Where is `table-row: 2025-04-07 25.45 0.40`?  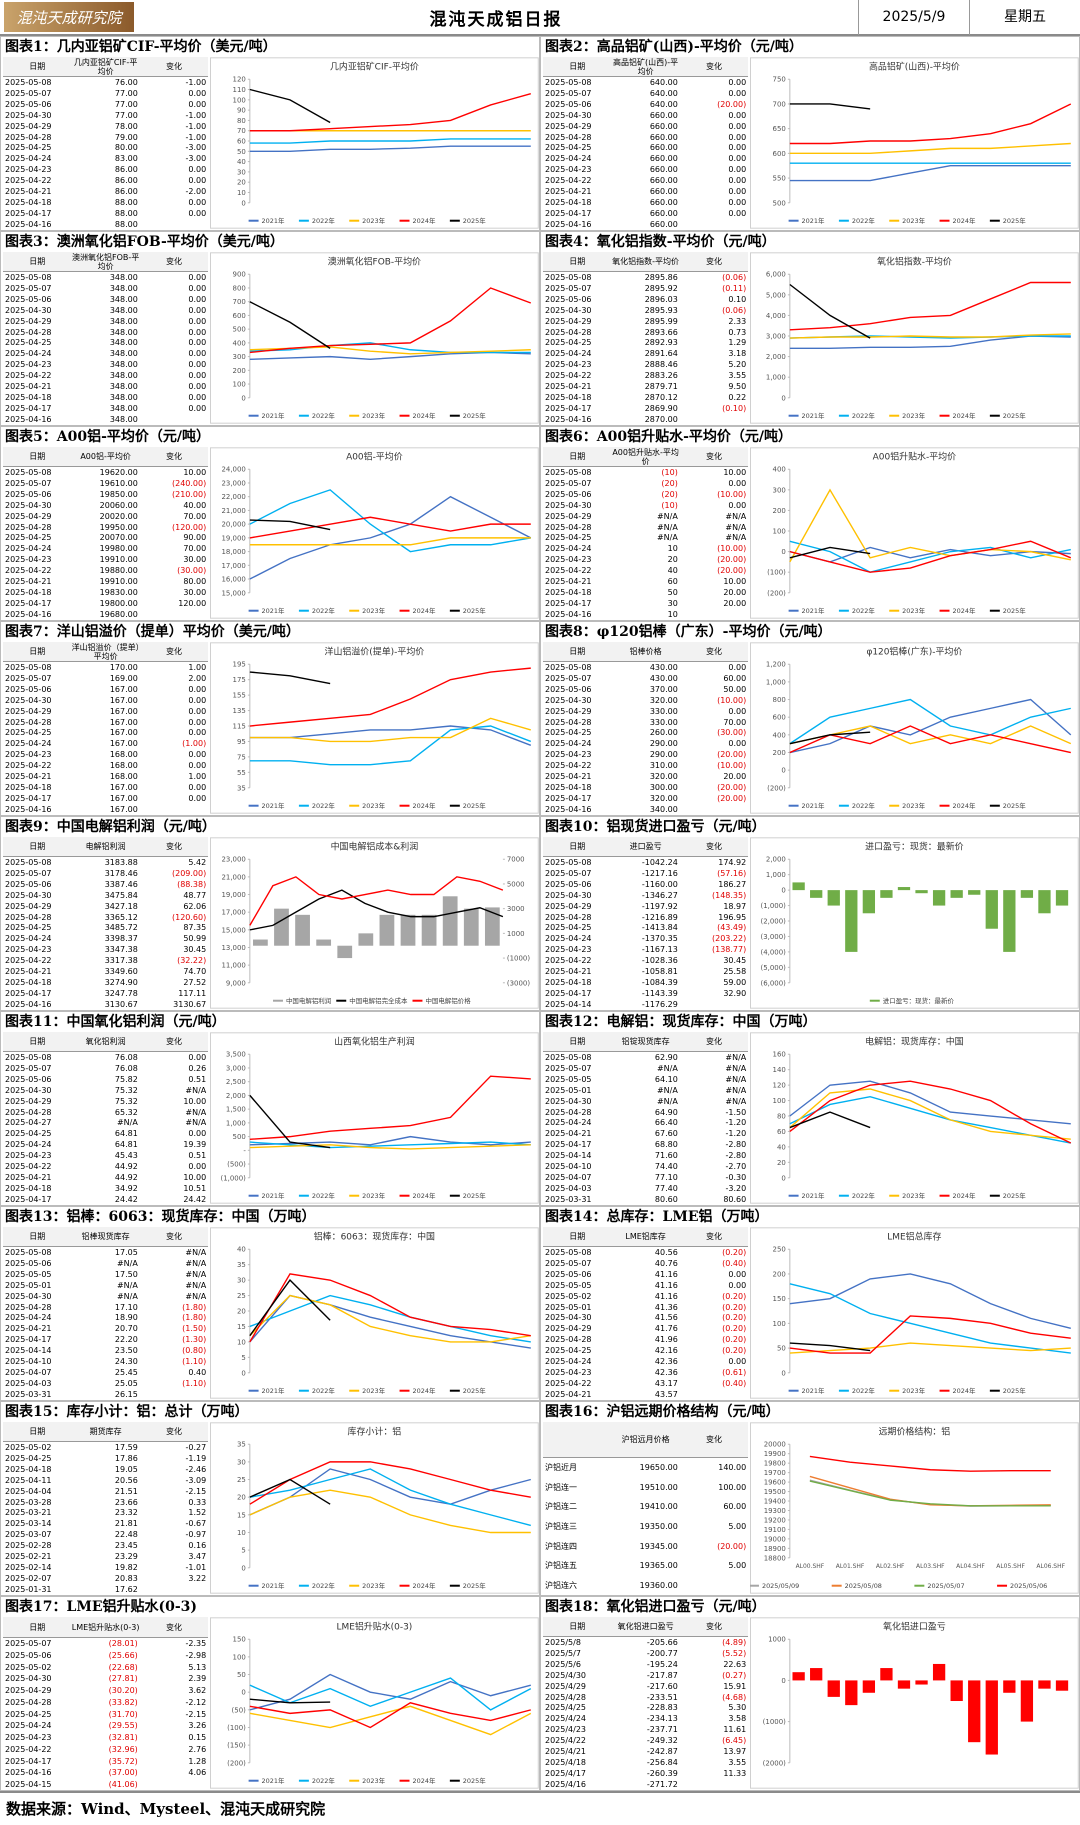 table-row: 2025-04-07 25.45 0.40 is located at coordinates (105, 1373).